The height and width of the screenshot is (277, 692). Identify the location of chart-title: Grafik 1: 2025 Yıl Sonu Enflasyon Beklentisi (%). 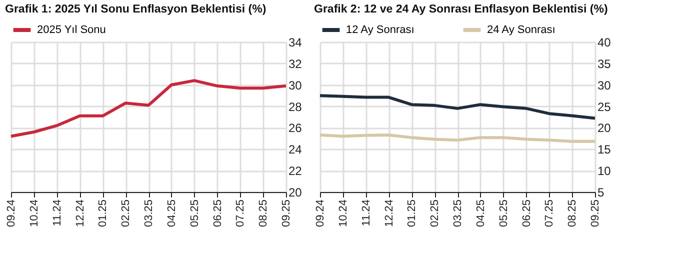
(135, 10).